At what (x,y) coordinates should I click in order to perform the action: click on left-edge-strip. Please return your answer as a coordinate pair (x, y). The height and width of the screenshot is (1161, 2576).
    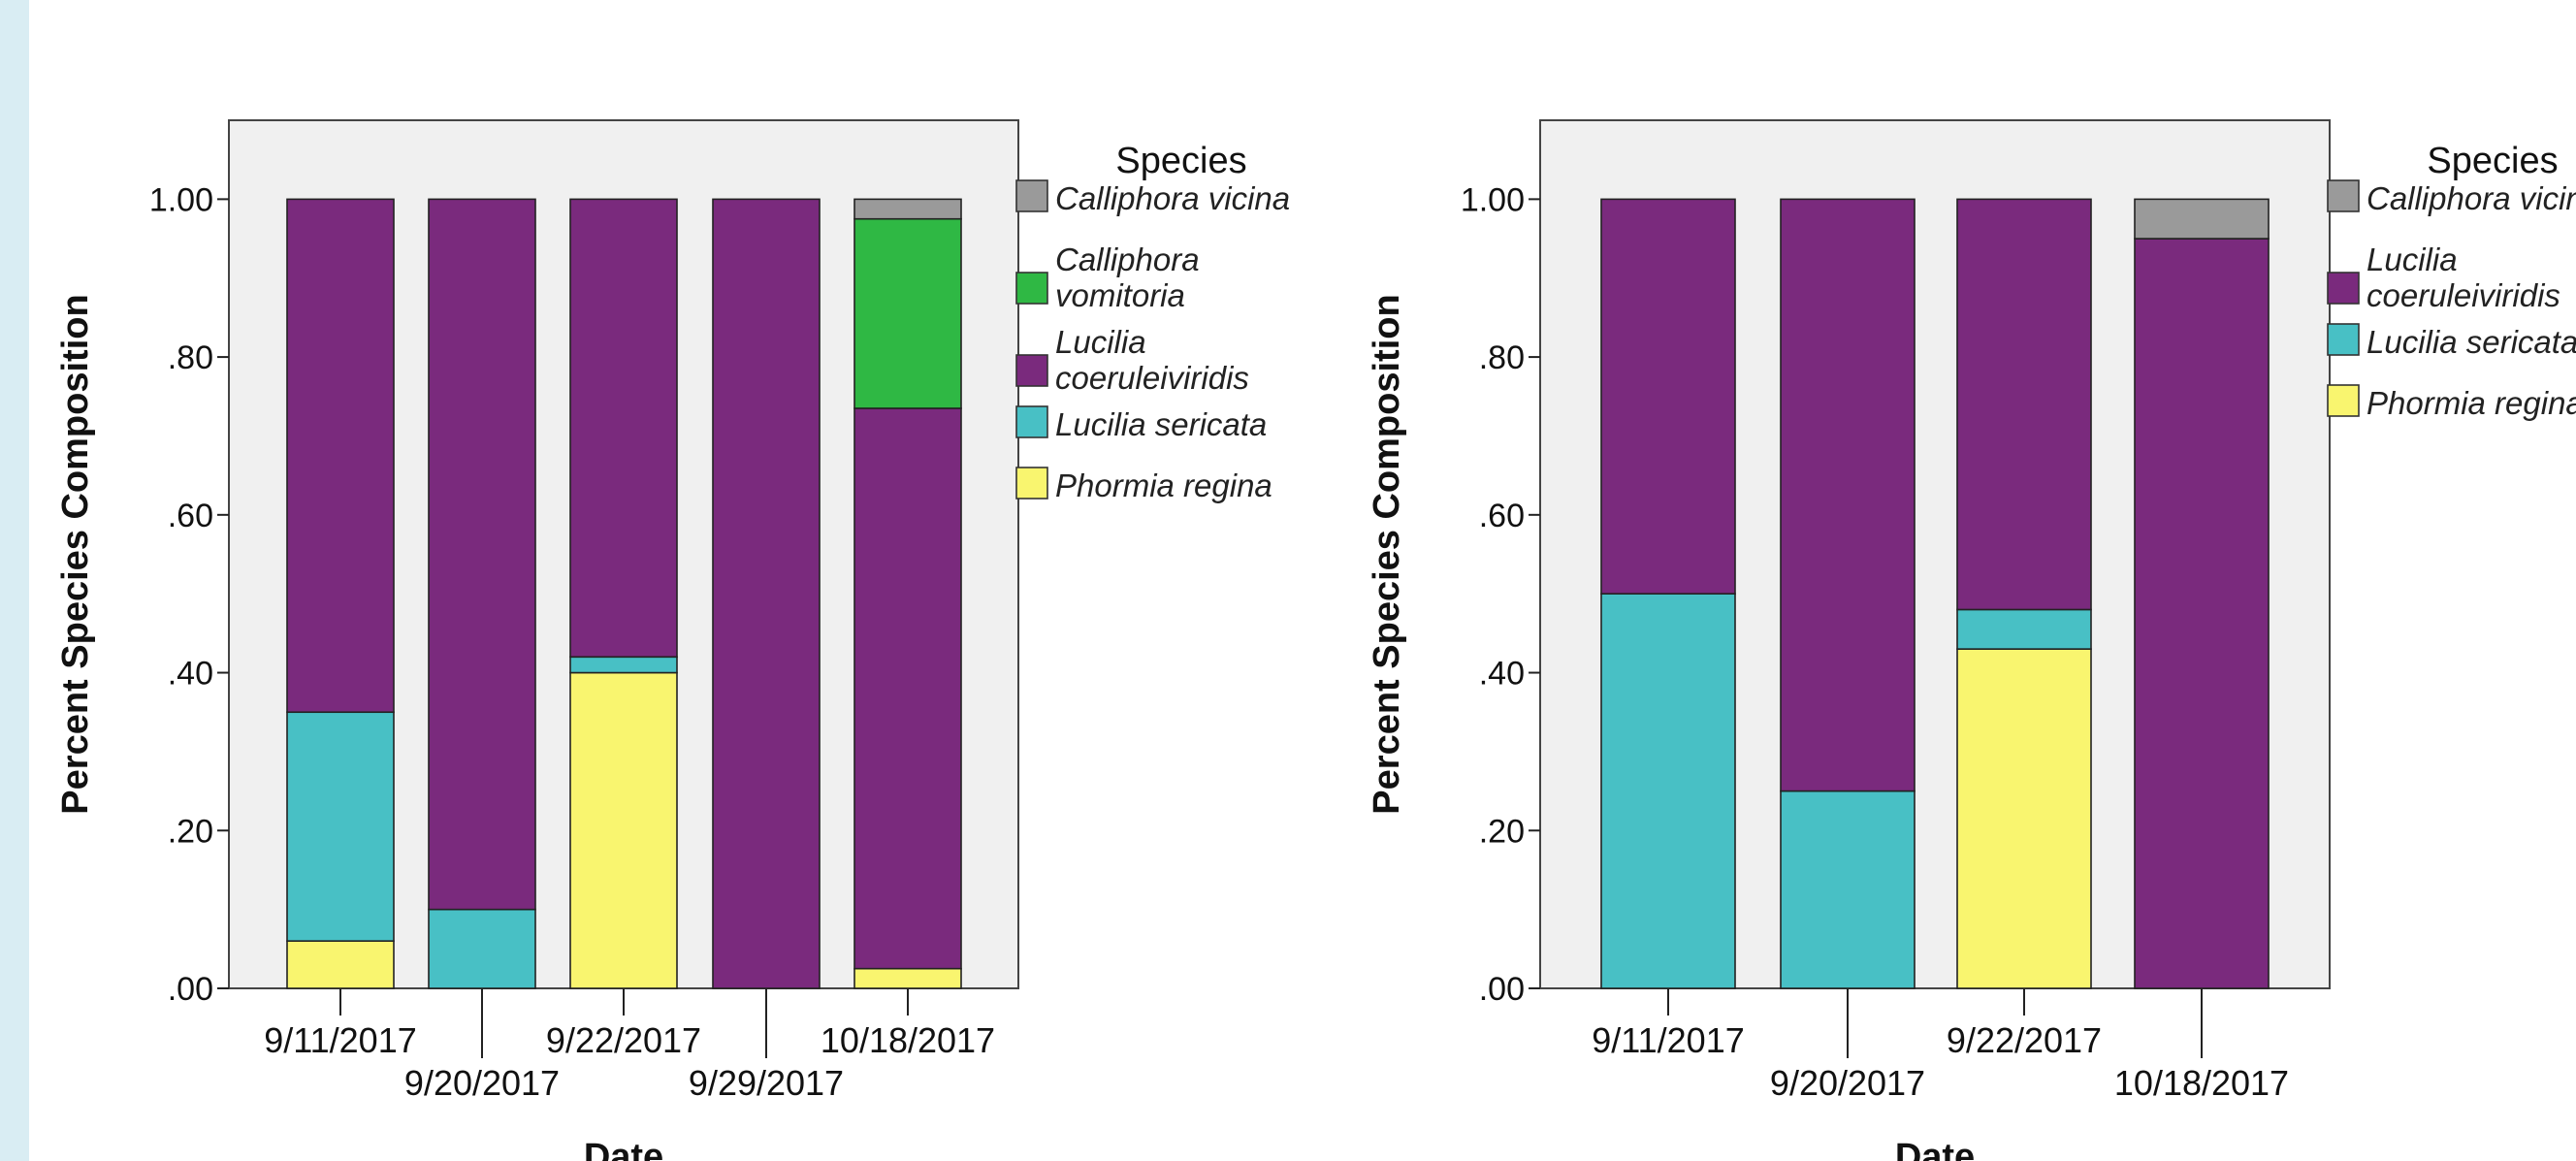
    Looking at the image, I should click on (14, 580).